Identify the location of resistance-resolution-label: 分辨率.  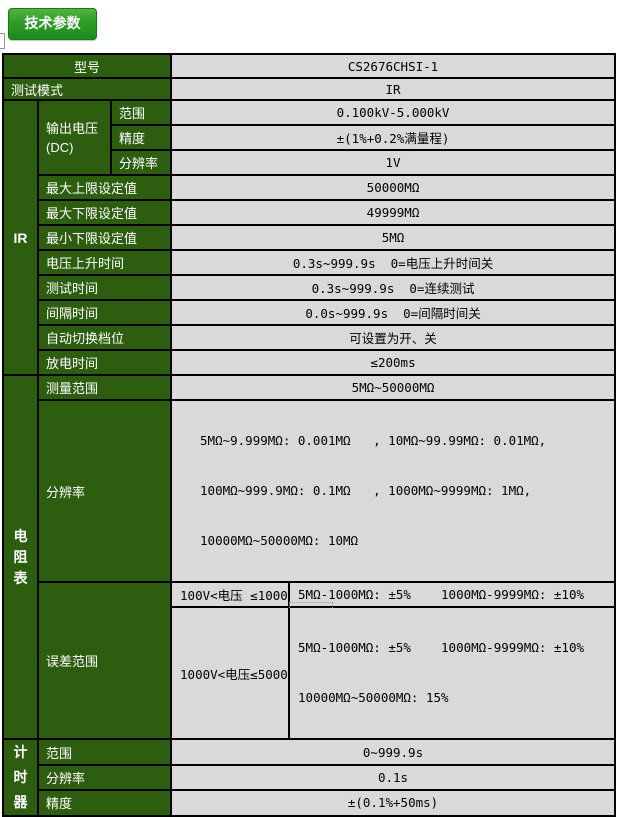
(104, 491).